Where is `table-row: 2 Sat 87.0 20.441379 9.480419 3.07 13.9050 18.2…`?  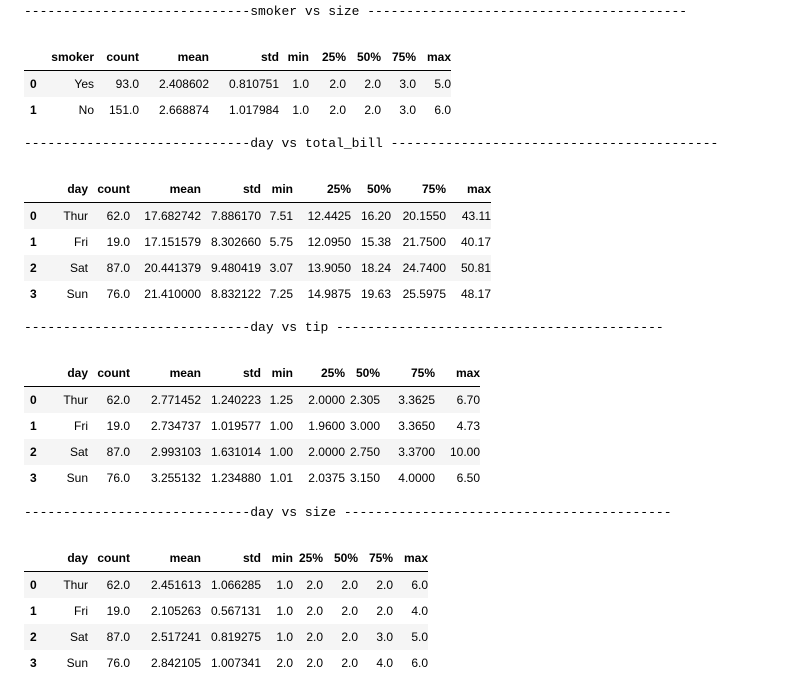
table-row: 2 Sat 87.0 20.441379 9.480419 3.07 13.9050 18.2… is located at coordinates (257, 268).